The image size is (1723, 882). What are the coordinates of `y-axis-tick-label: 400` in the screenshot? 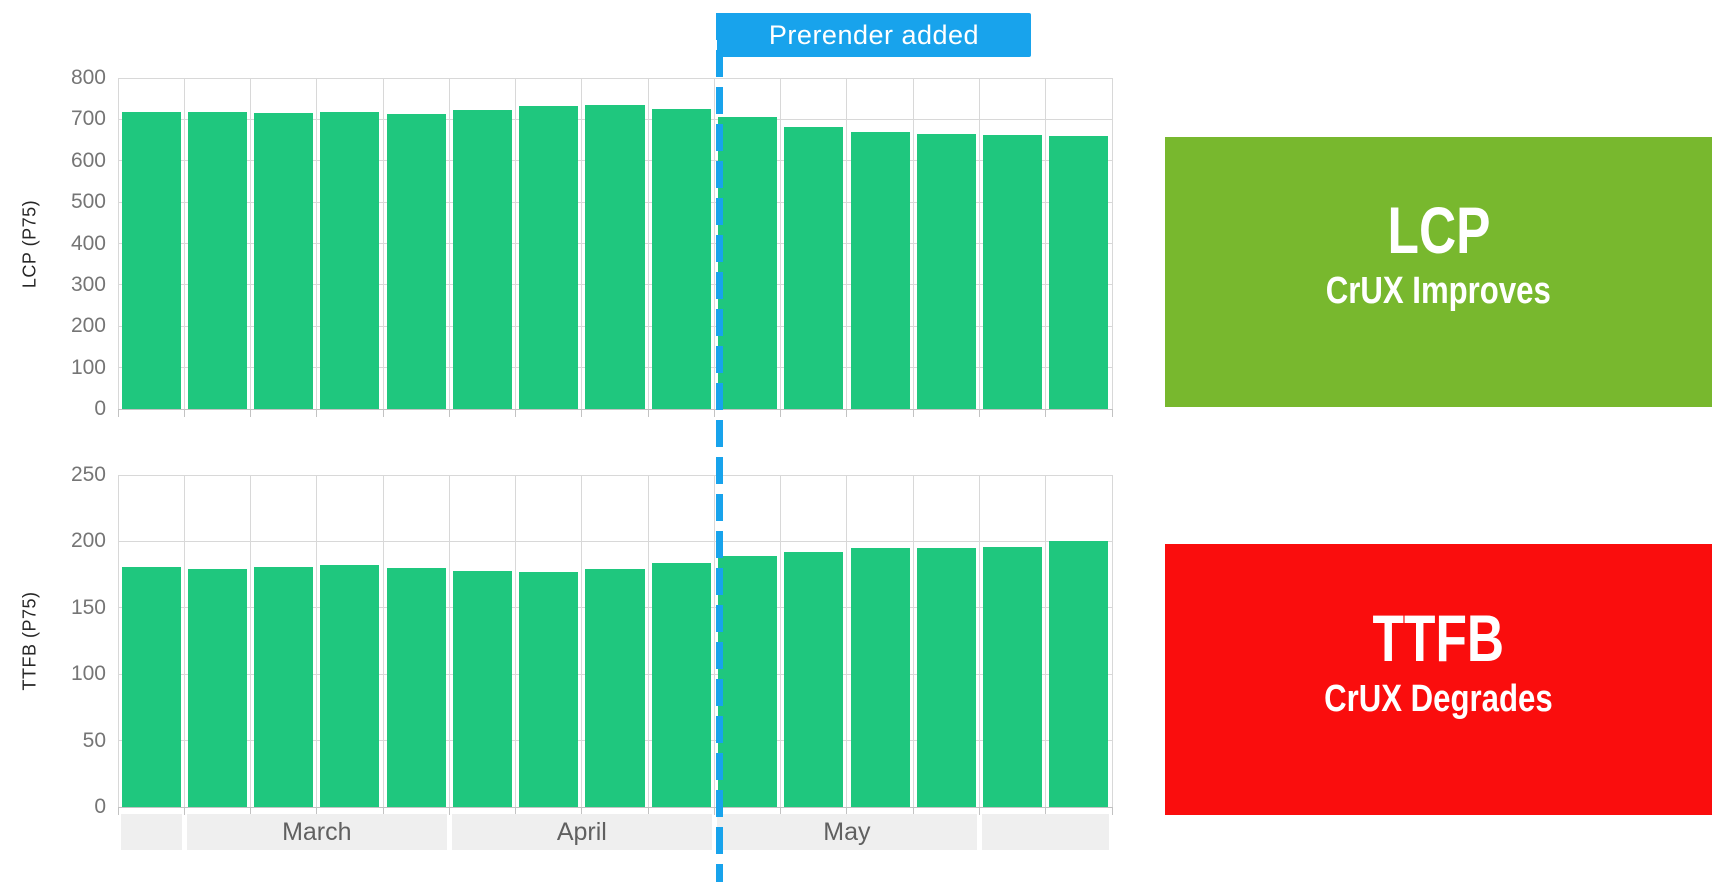 It's located at (88, 243).